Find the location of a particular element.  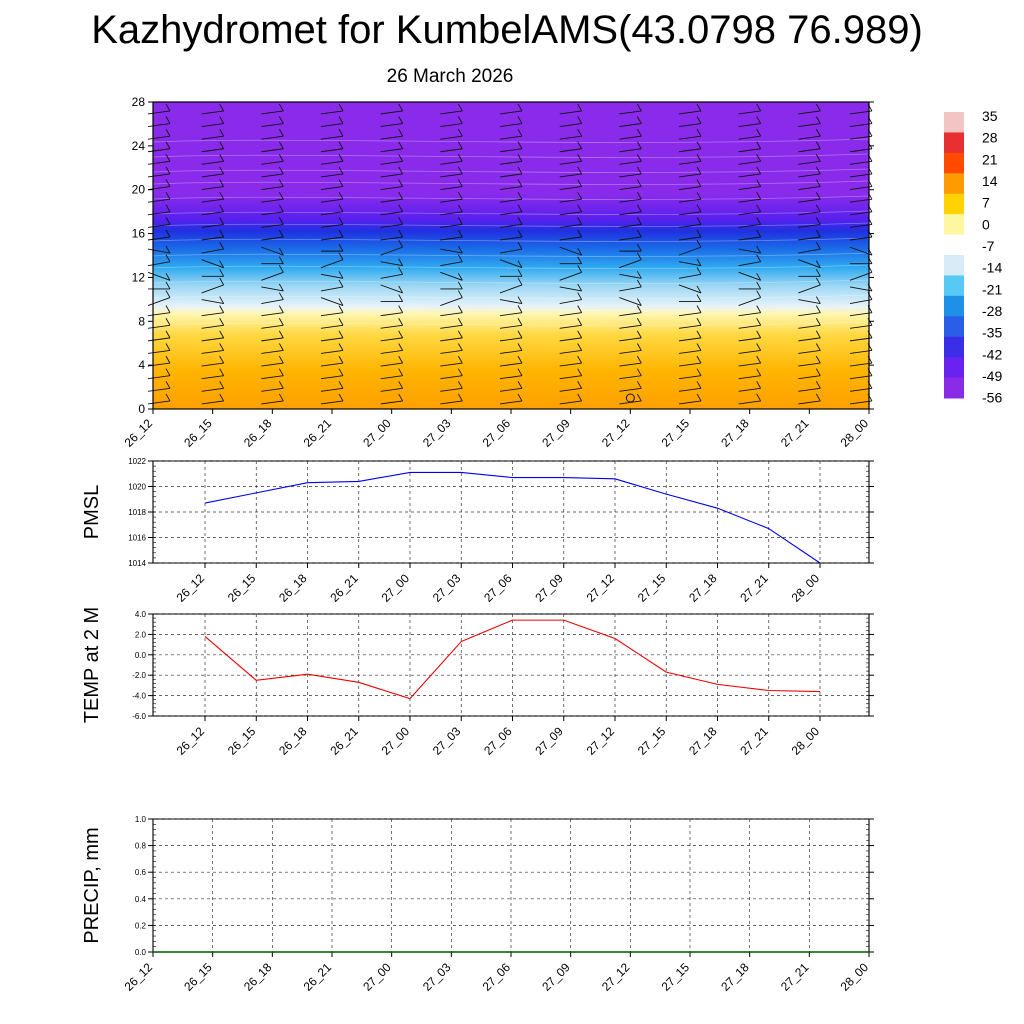

pmsl-y-tick-label: 1022 is located at coordinates (137, 461).